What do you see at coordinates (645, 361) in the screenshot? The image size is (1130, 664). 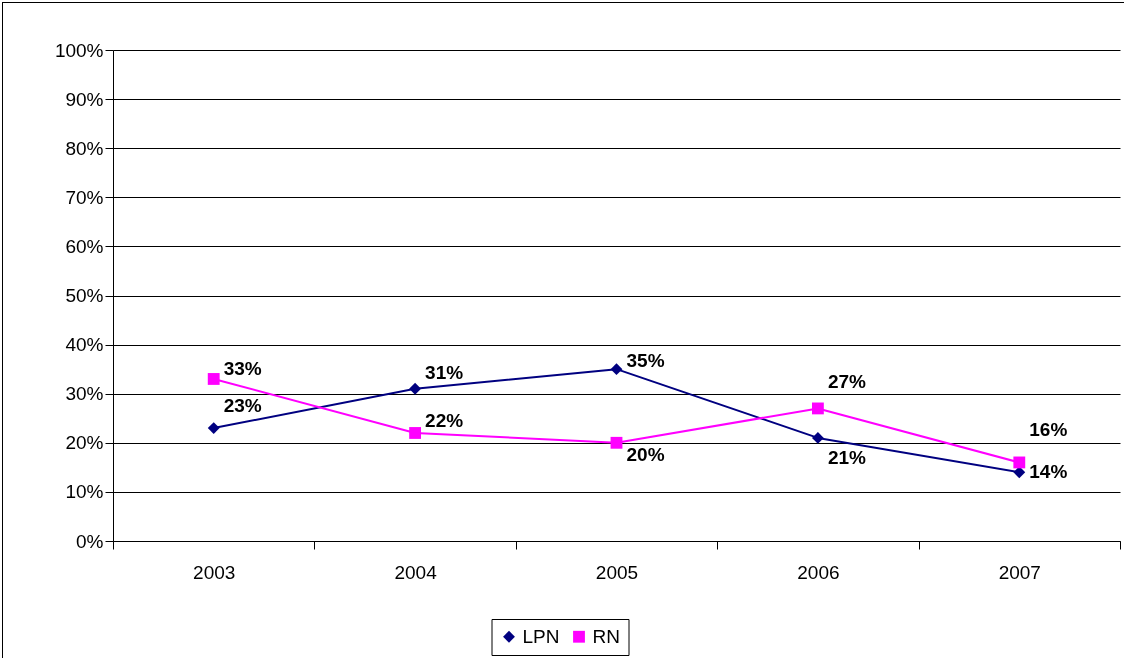 I see `data-label: 35%` at bounding box center [645, 361].